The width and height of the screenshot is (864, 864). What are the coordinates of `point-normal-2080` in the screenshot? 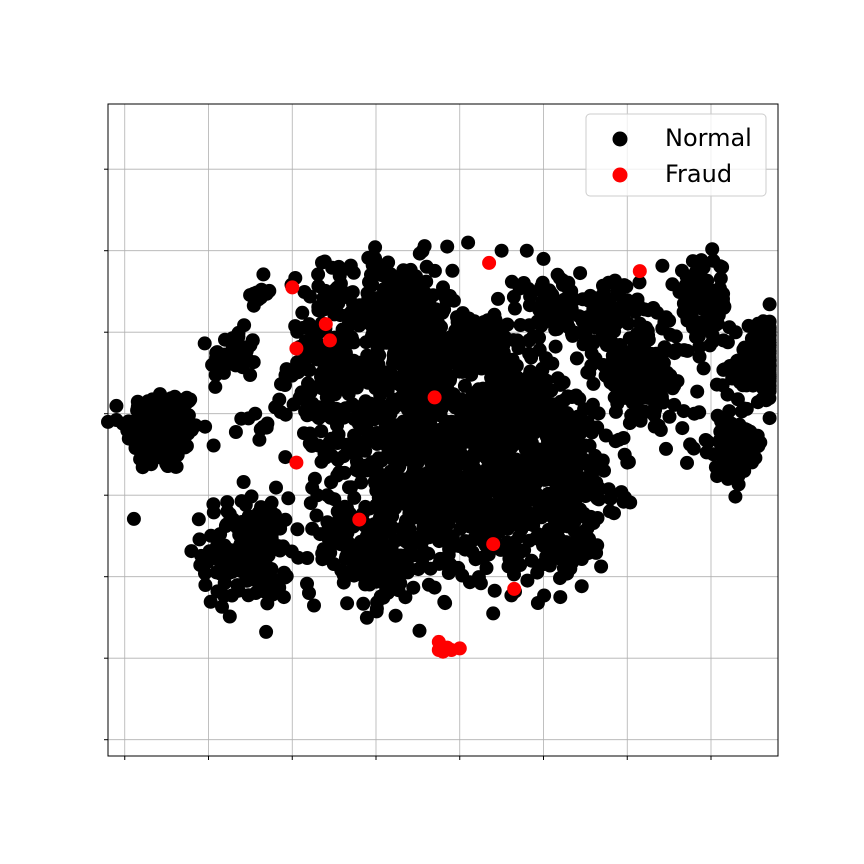 It's located at (453, 462).